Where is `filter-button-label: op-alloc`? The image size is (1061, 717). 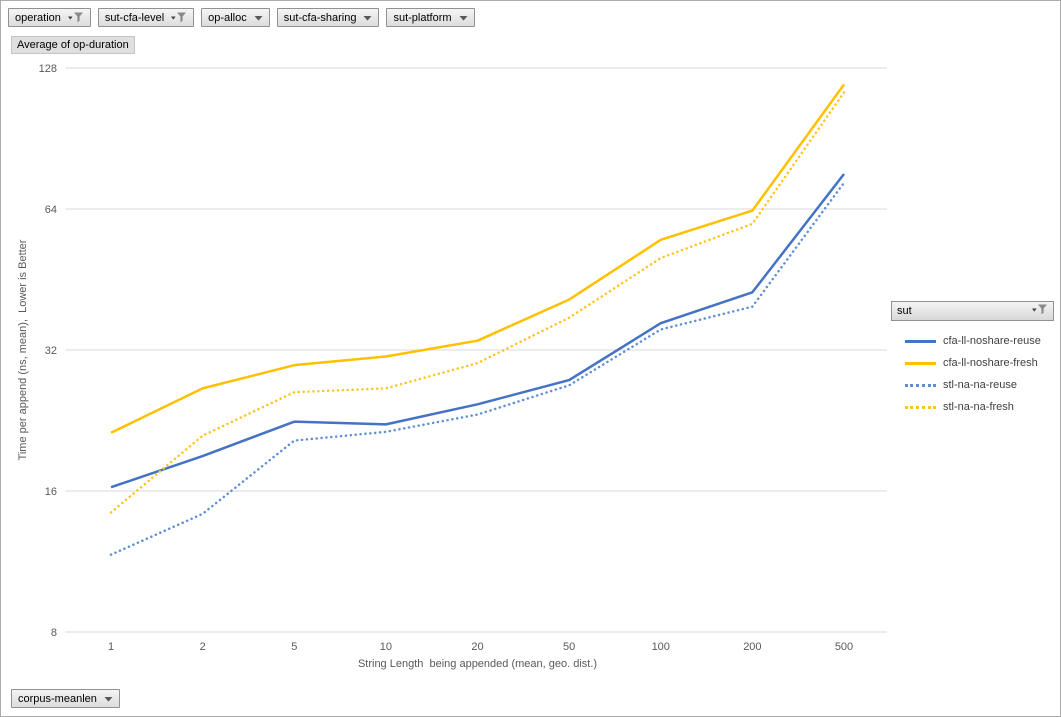
filter-button-label: op-alloc is located at coordinates (227, 17).